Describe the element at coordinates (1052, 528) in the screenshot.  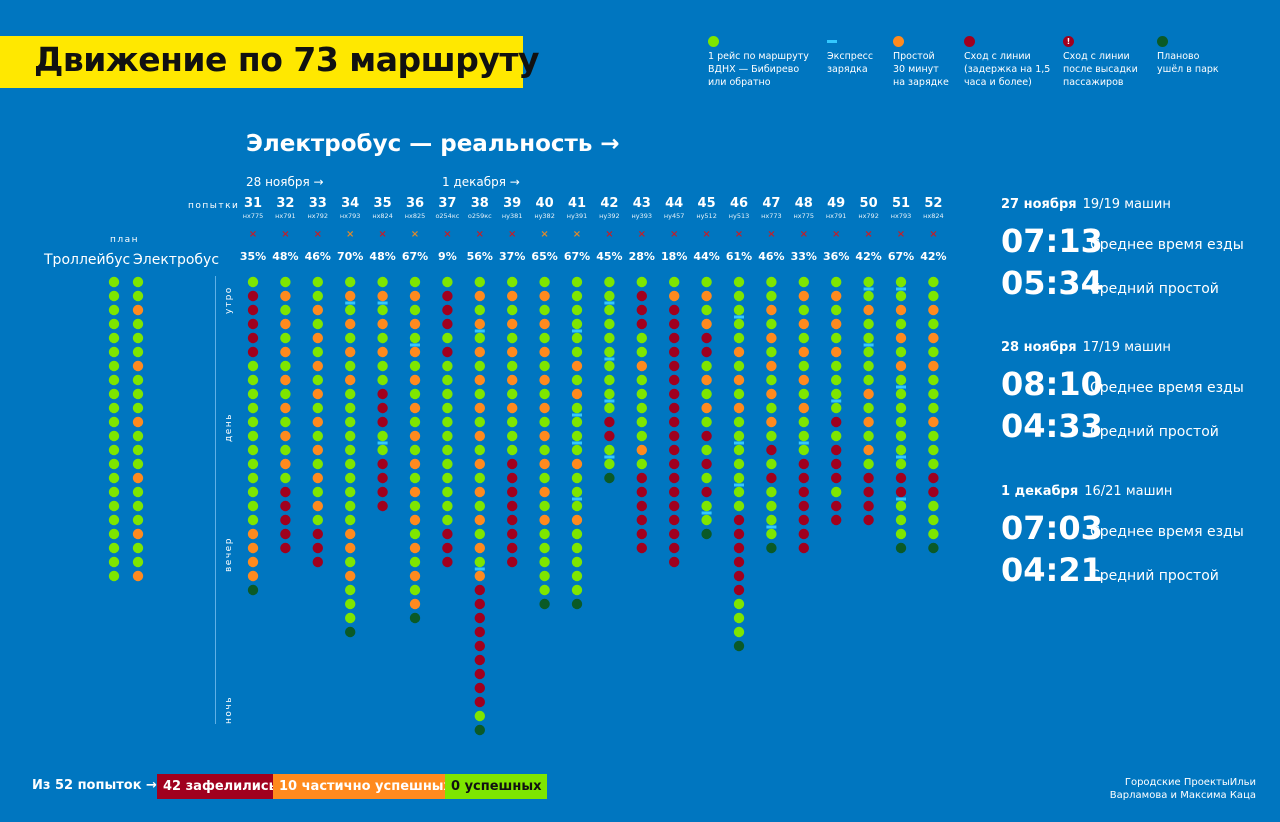
I see `stat-avg-time: 07:03` at that location.